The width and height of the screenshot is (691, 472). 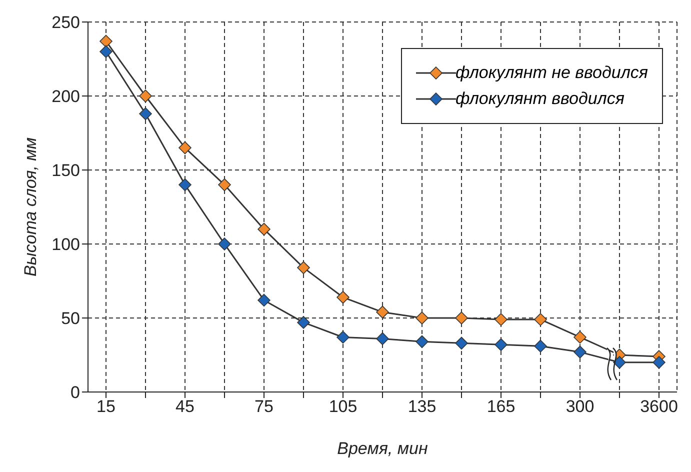 What do you see at coordinates (66, 170) in the screenshot?
I see `y-tick-label: 150` at bounding box center [66, 170].